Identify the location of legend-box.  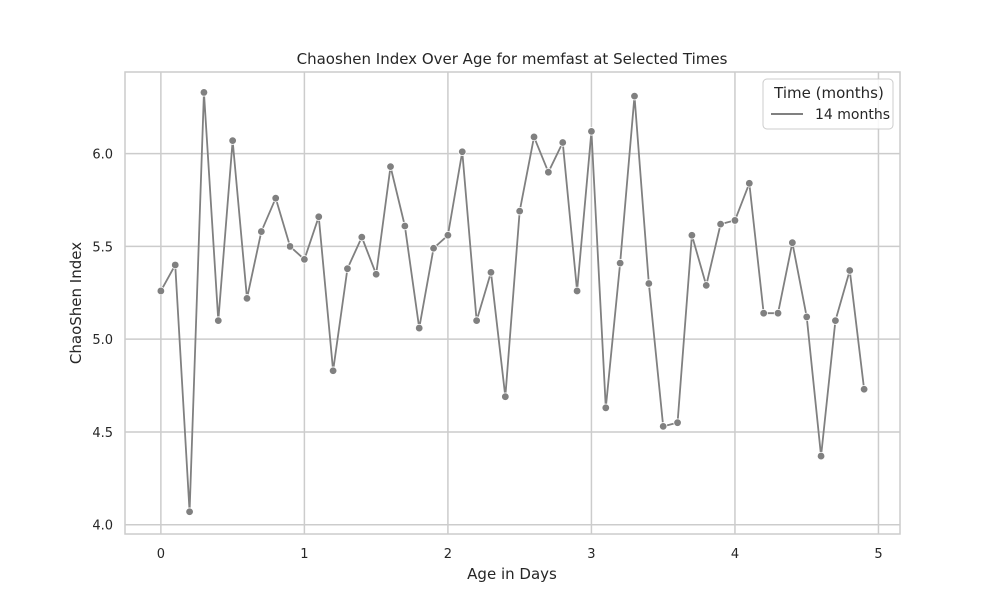
(828, 104).